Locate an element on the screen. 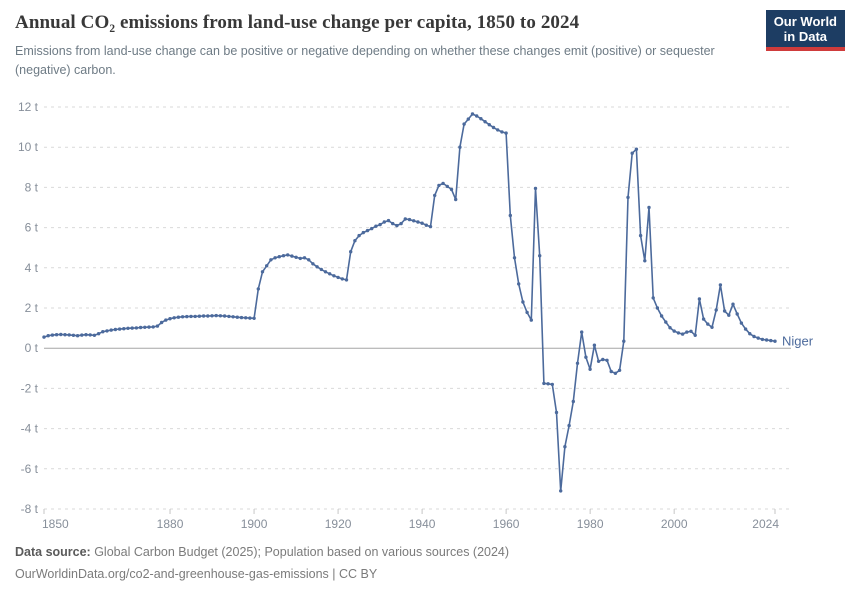  x-tick-label: 2024 is located at coordinates (765, 524).